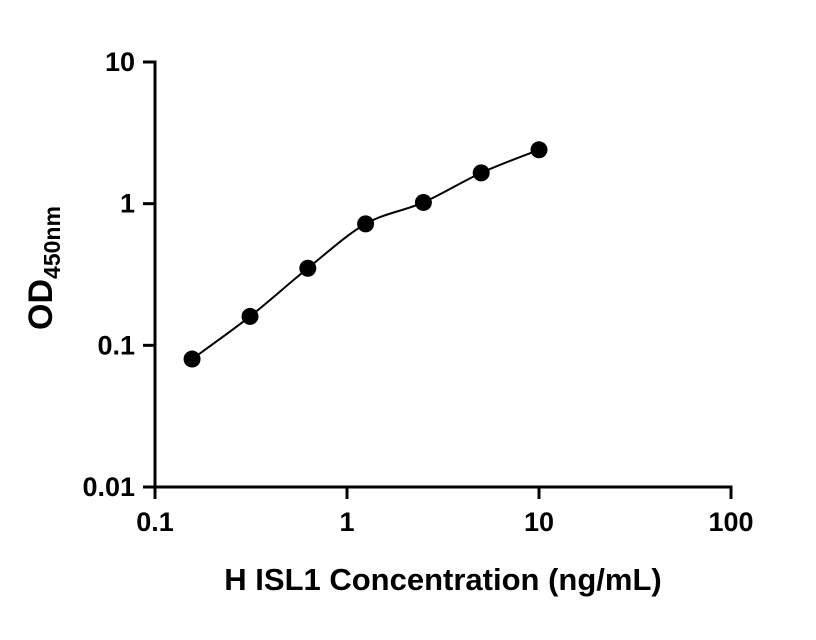  Describe the element at coordinates (41, 304) in the screenshot. I see `y-axis-title-main: OD` at that location.